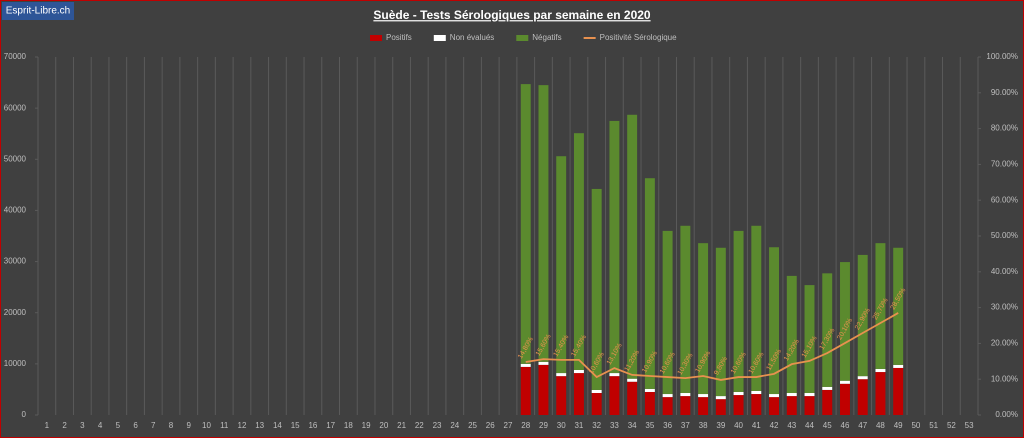  What do you see at coordinates (399, 37) in the screenshot?
I see `legend-label: Positifs` at bounding box center [399, 37].